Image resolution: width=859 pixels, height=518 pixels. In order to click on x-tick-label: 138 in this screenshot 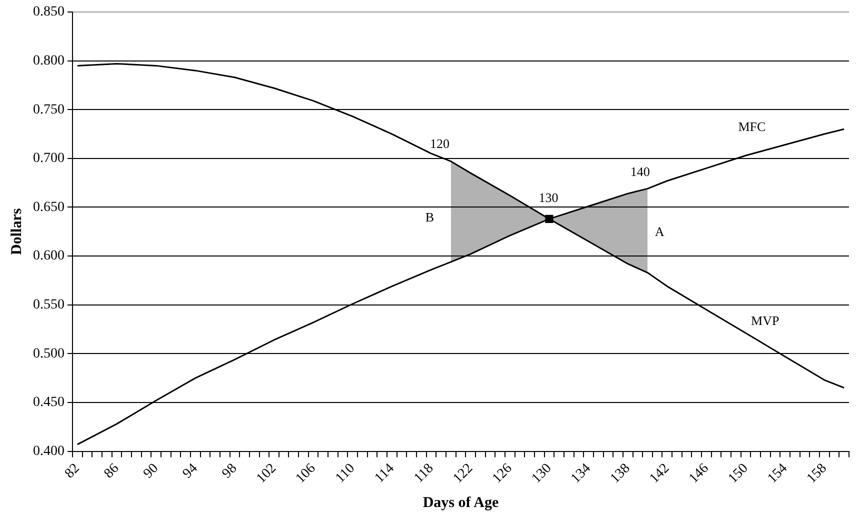, I will do `click(621, 473)`.